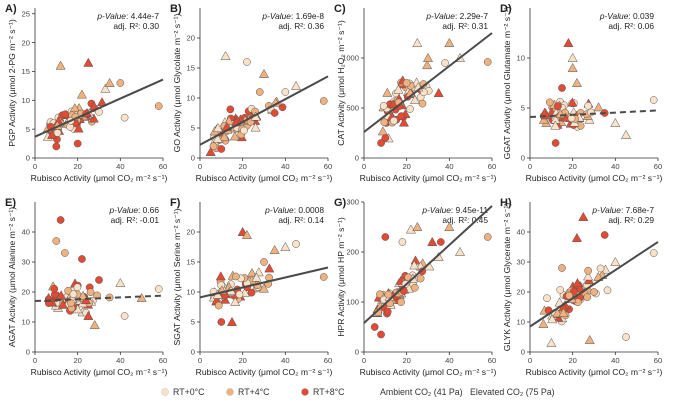  What do you see at coordinates (264, 372) in the screenshot?
I see `x-axis-title: Rubisco Activity (μmol CO₂ m⁻² s⁻¹)` at bounding box center [264, 372].